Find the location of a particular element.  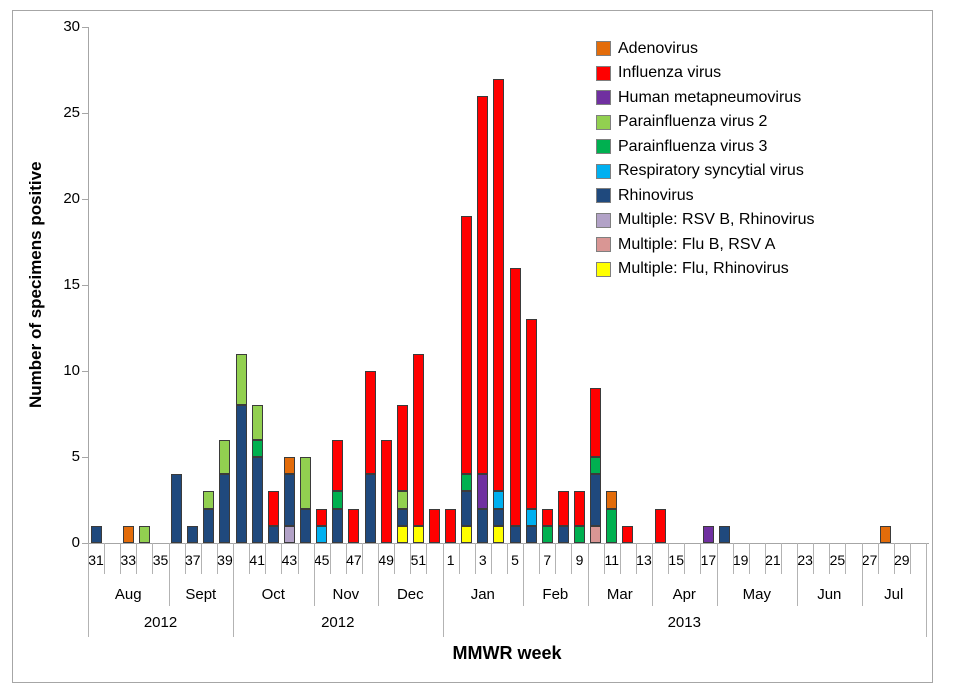

legend-swatch-multiple-flu-b-rsv-a is located at coordinates (603, 245).